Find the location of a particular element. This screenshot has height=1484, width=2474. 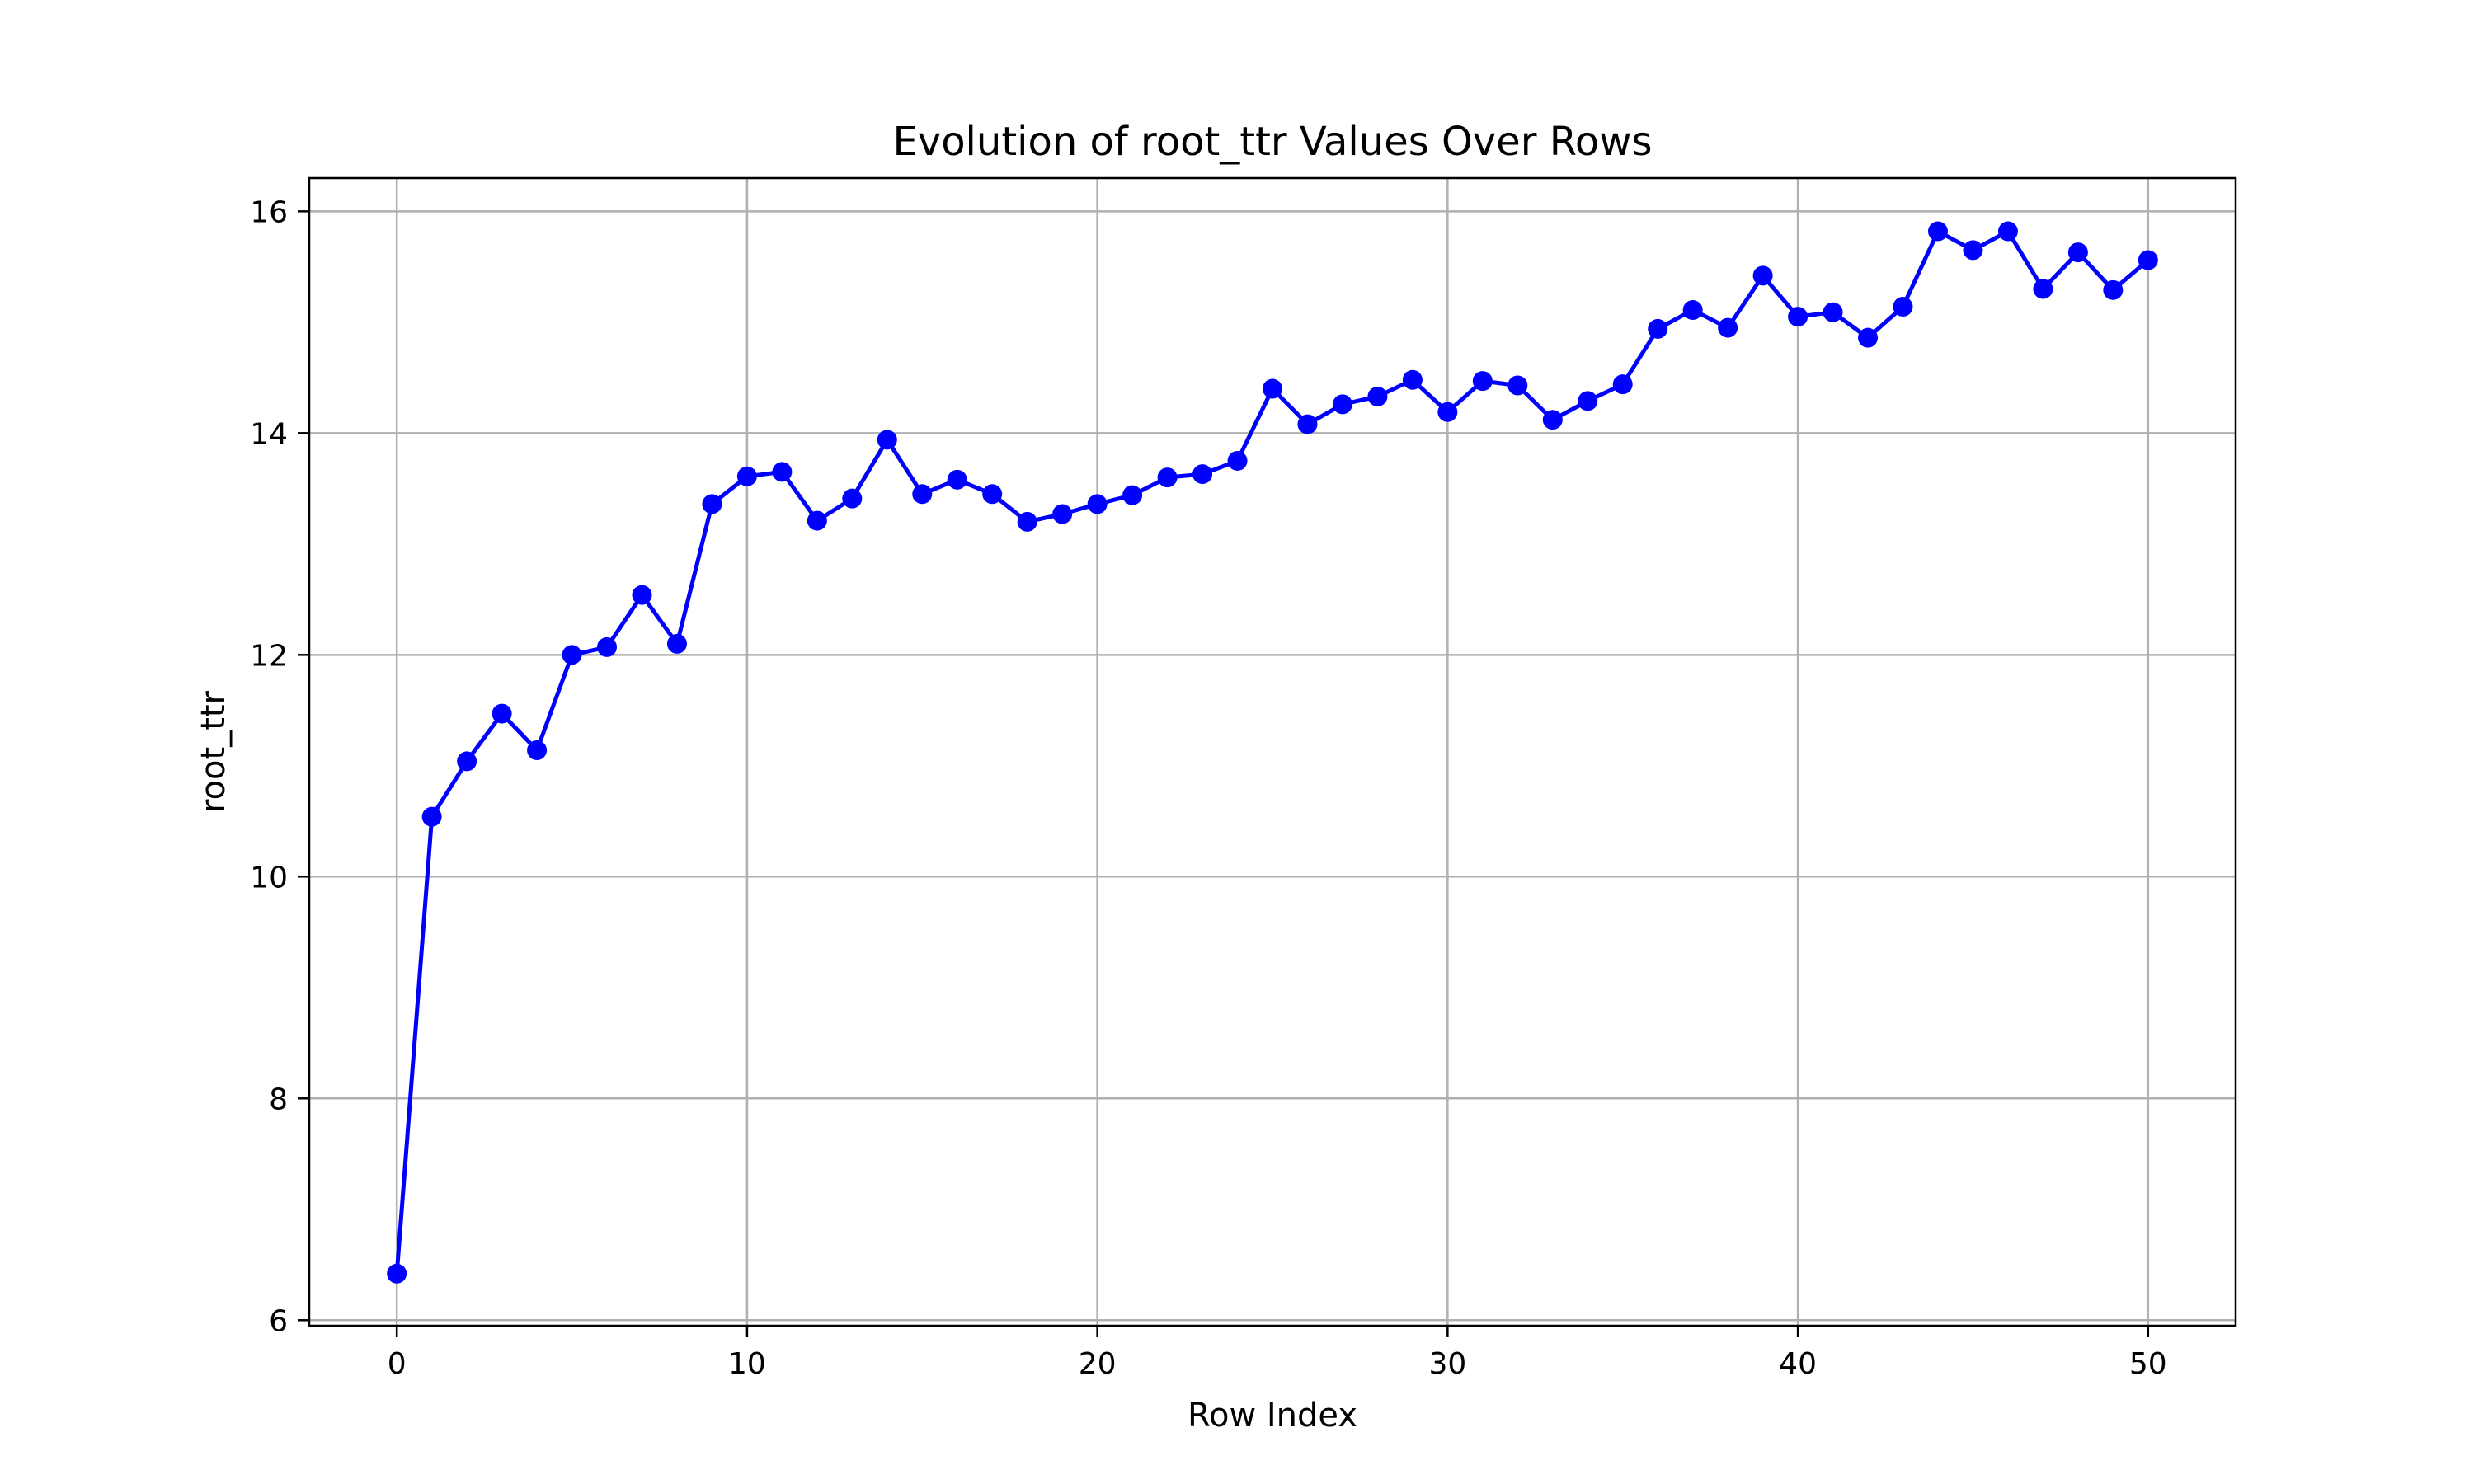

x-tick-label: 40 is located at coordinates (1798, 1364).